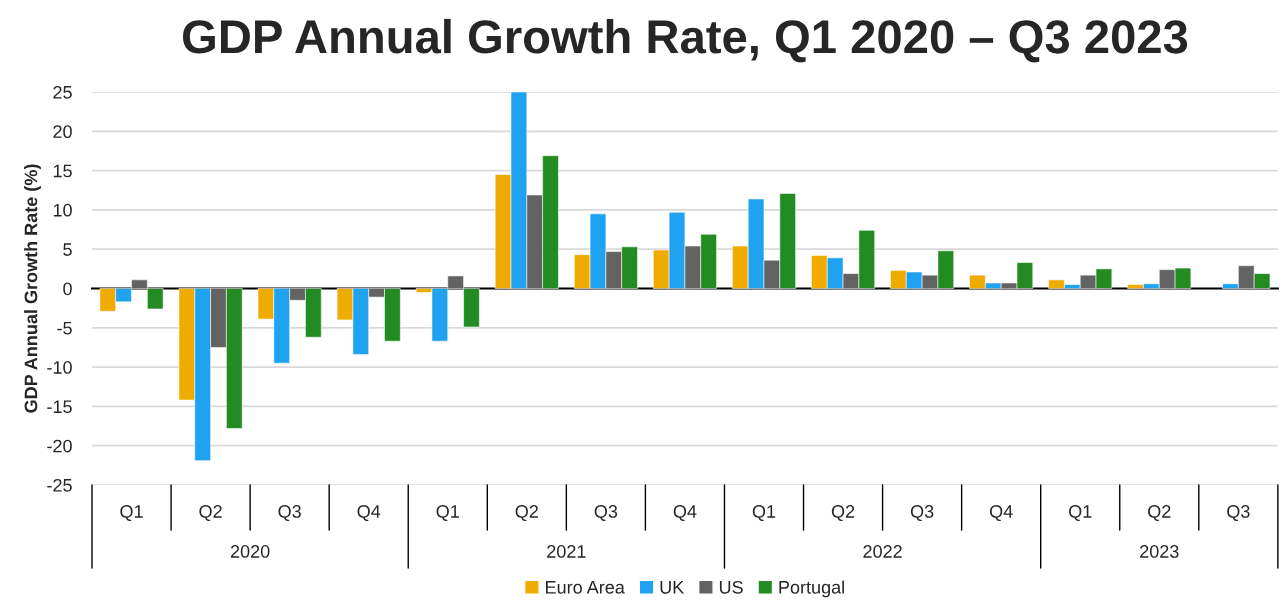 The height and width of the screenshot is (613, 1283). I want to click on text: 2023, so click(1159, 551).